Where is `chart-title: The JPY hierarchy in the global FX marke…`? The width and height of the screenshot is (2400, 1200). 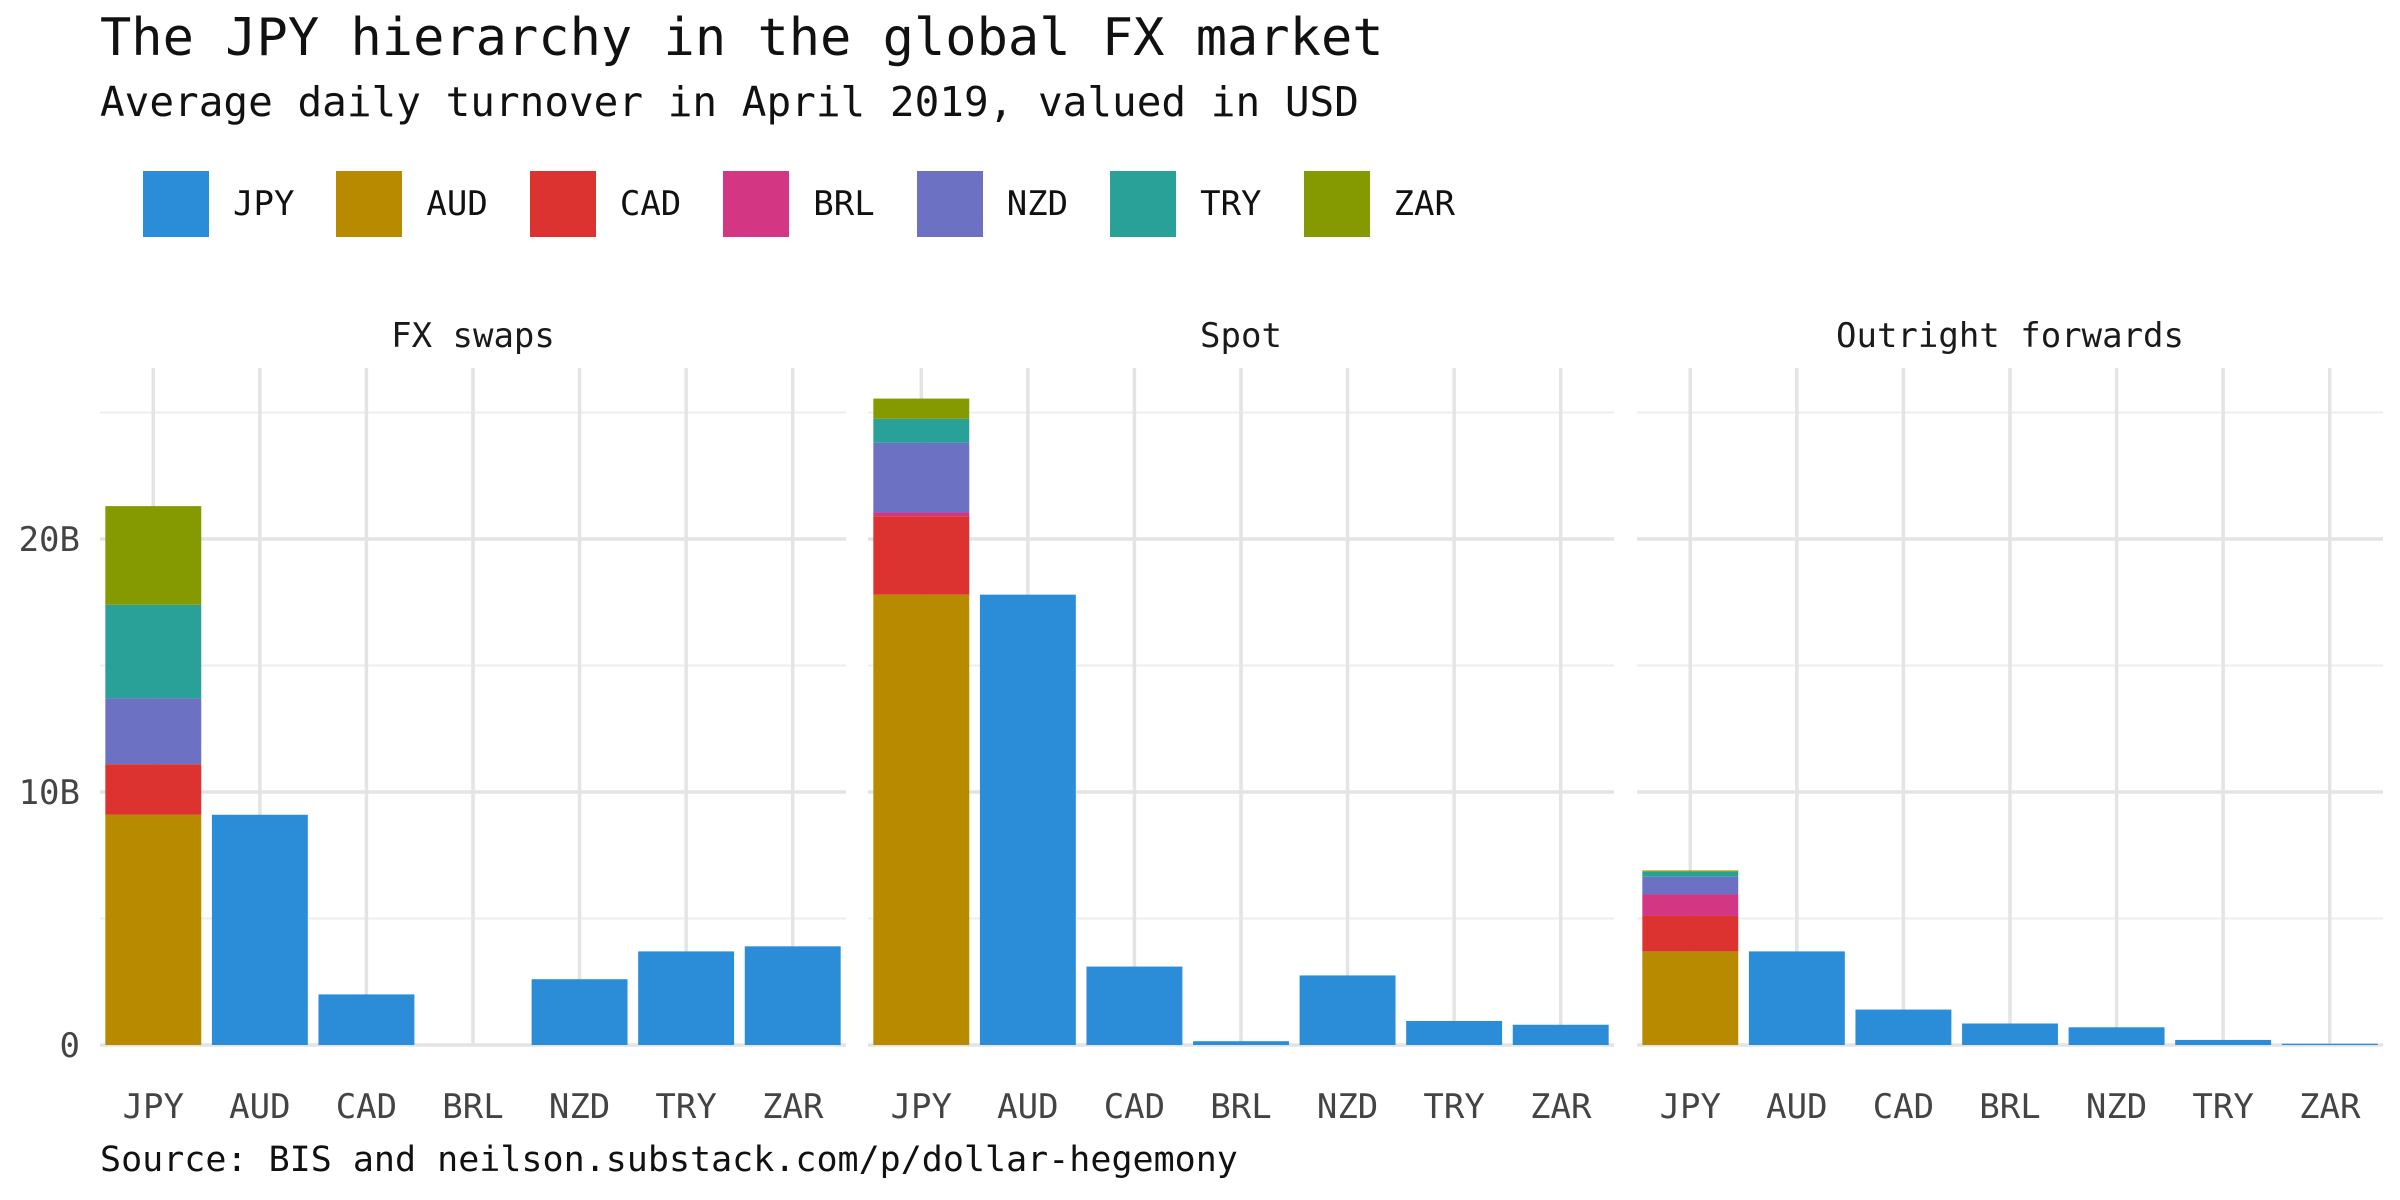
chart-title: The JPY hierarchy in the global FX marke… is located at coordinates (742, 38).